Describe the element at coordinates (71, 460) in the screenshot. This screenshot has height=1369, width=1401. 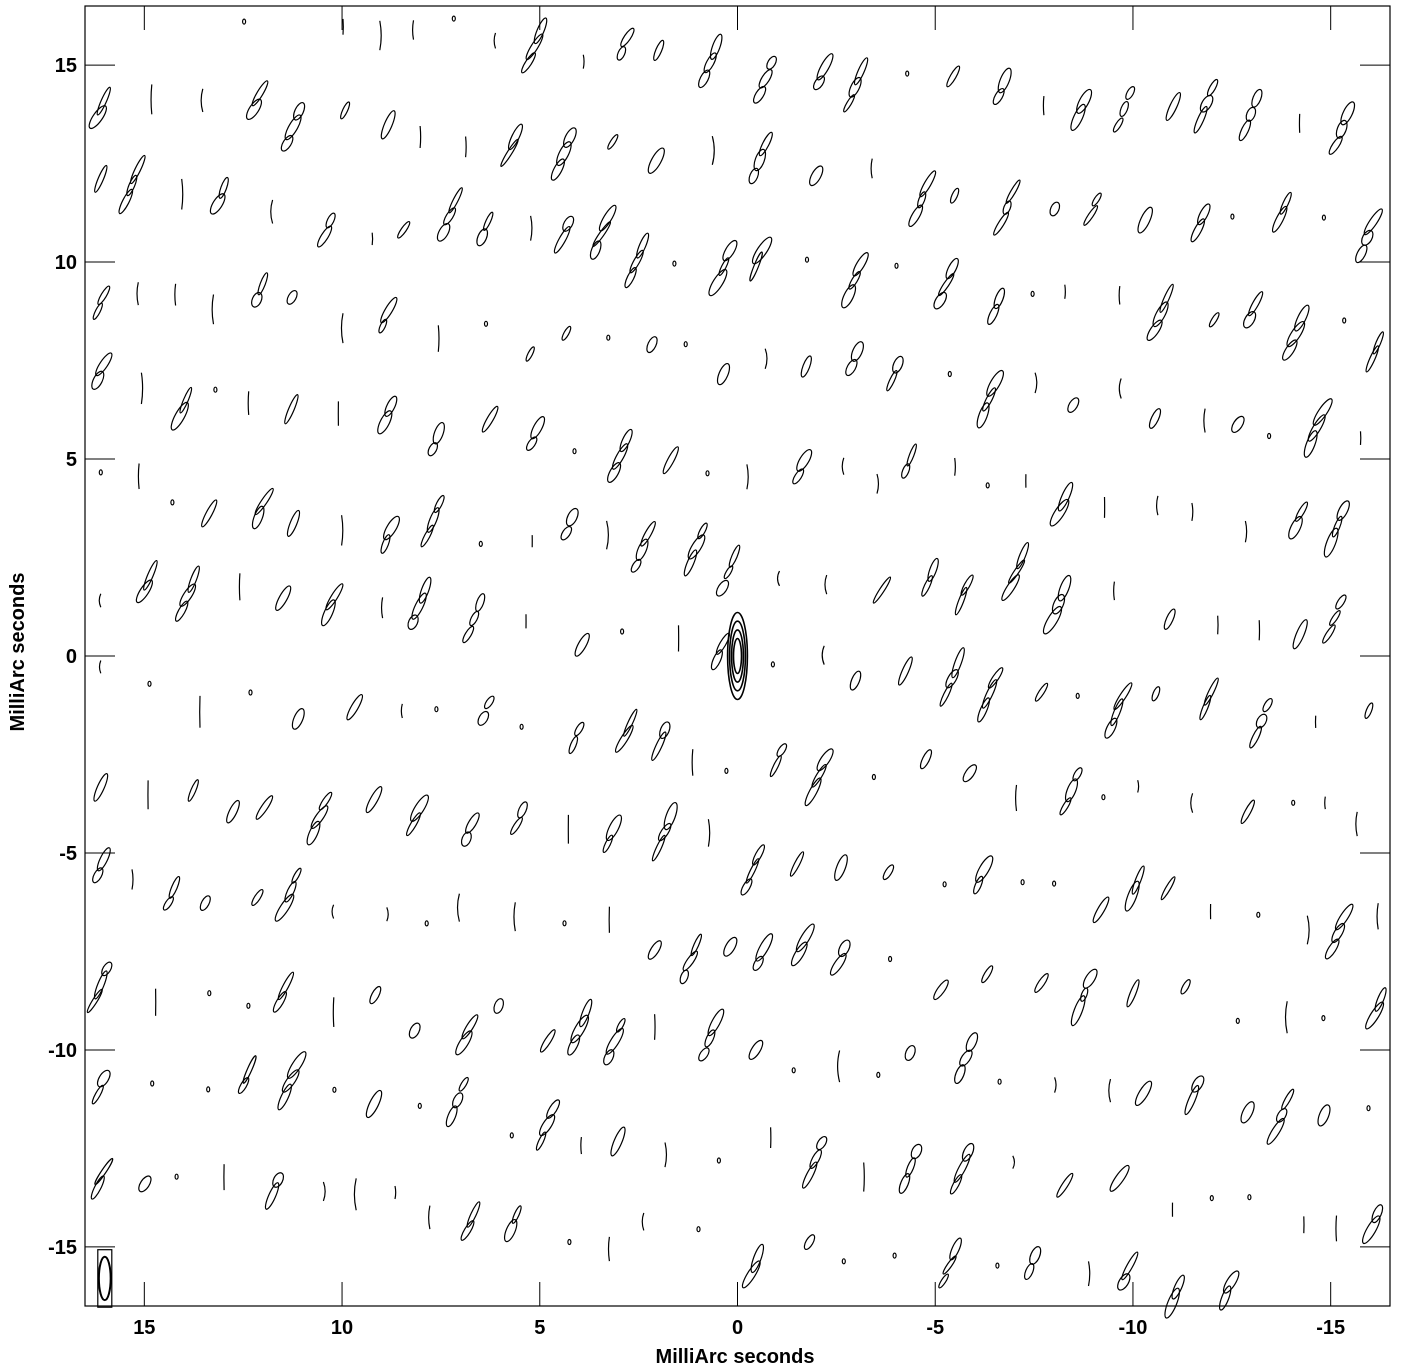
I see `y-tick-label: 5` at that location.